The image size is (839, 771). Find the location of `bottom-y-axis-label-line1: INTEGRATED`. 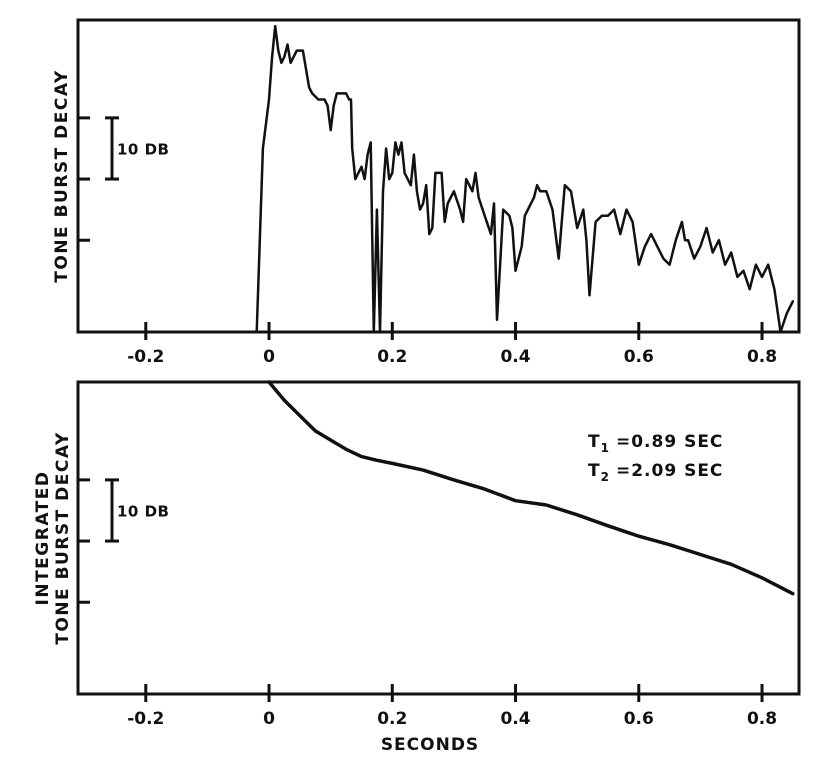

bottom-y-axis-label-line1: INTEGRATED is located at coordinates (43, 538).